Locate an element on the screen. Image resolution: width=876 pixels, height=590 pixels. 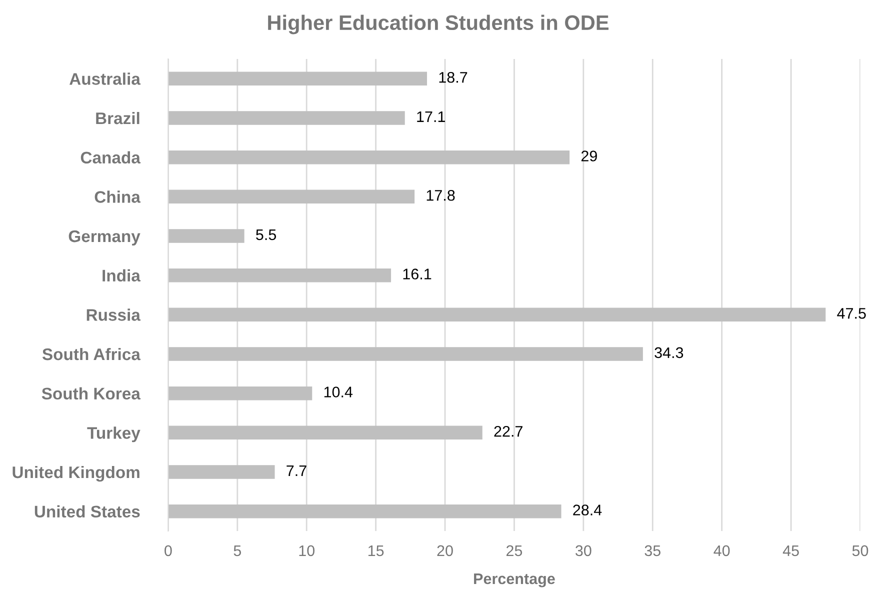
y-tick-label: Germany is located at coordinates (104, 238).